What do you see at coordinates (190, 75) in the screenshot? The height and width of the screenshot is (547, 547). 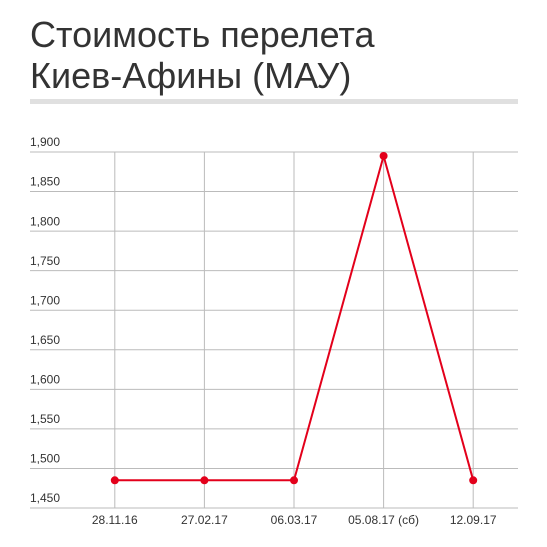 I see `chart-title: Киев-Афины (МАУ)` at bounding box center [190, 75].